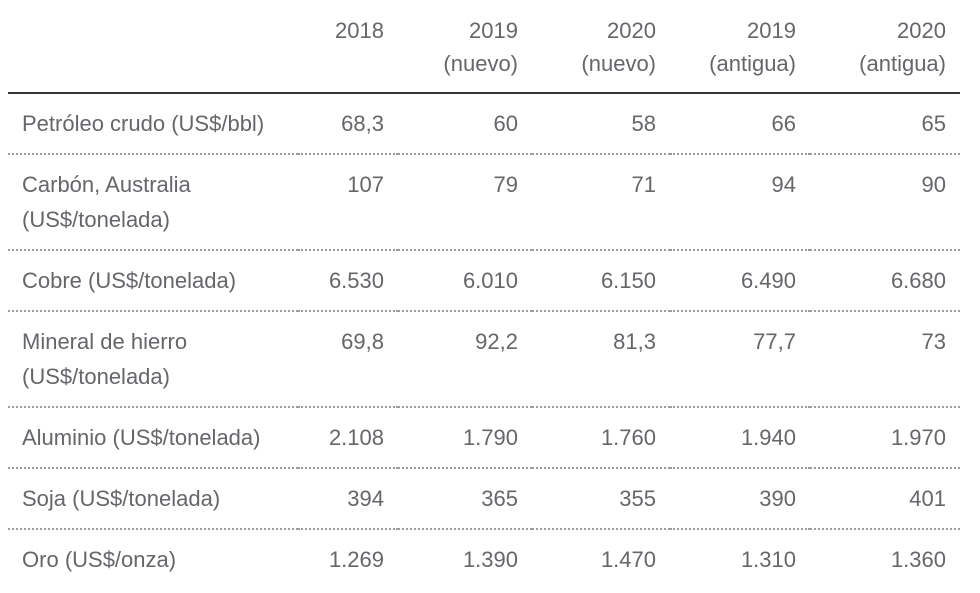 The height and width of the screenshot is (593, 980). Describe the element at coordinates (348, 359) in the screenshot. I see `value-cell: 69,8` at that location.